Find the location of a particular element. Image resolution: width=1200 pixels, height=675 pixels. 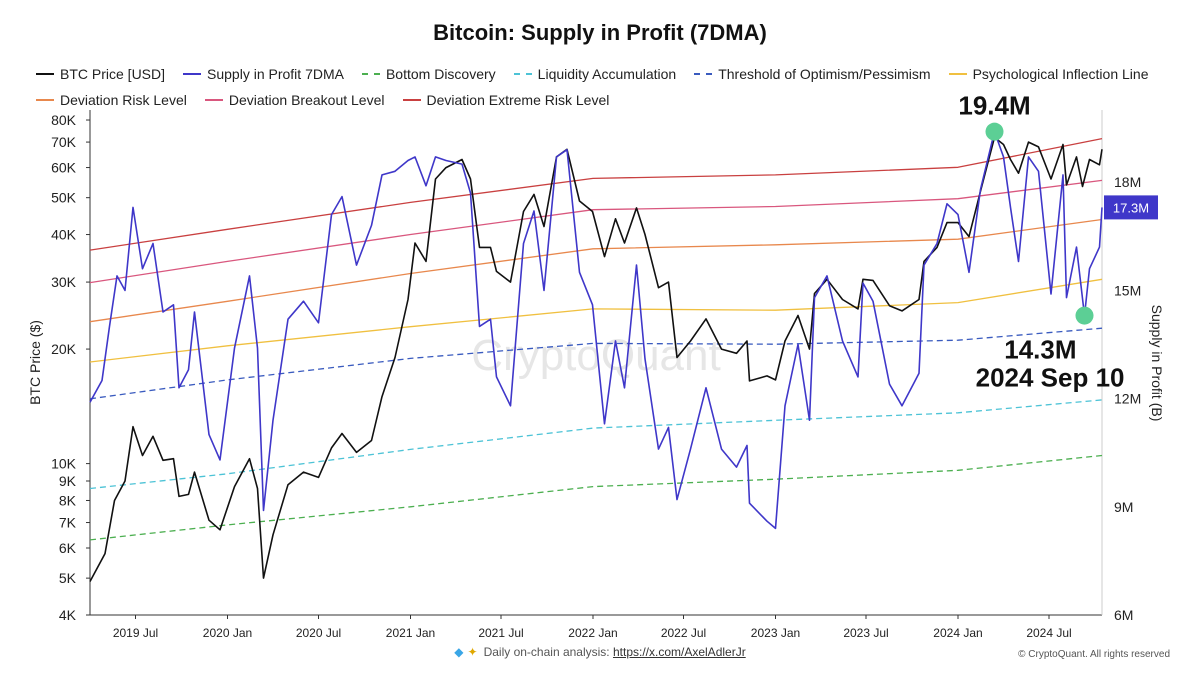

left-axis-tick-label: 8K is located at coordinates (68, 500).